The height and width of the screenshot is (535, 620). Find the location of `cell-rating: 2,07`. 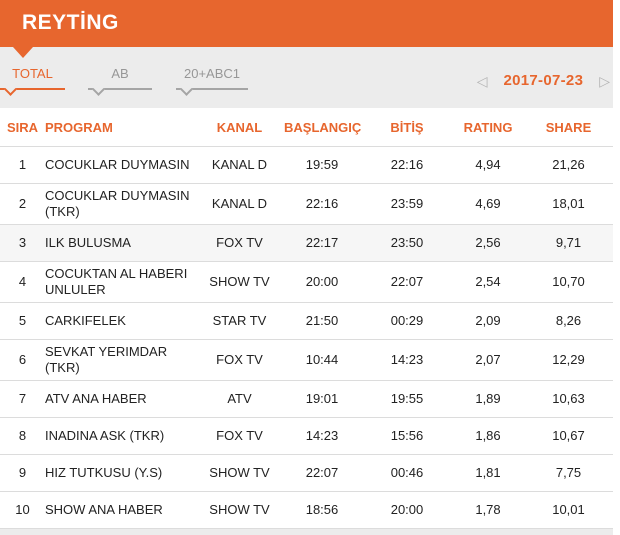

cell-rating: 2,07 is located at coordinates (488, 360).